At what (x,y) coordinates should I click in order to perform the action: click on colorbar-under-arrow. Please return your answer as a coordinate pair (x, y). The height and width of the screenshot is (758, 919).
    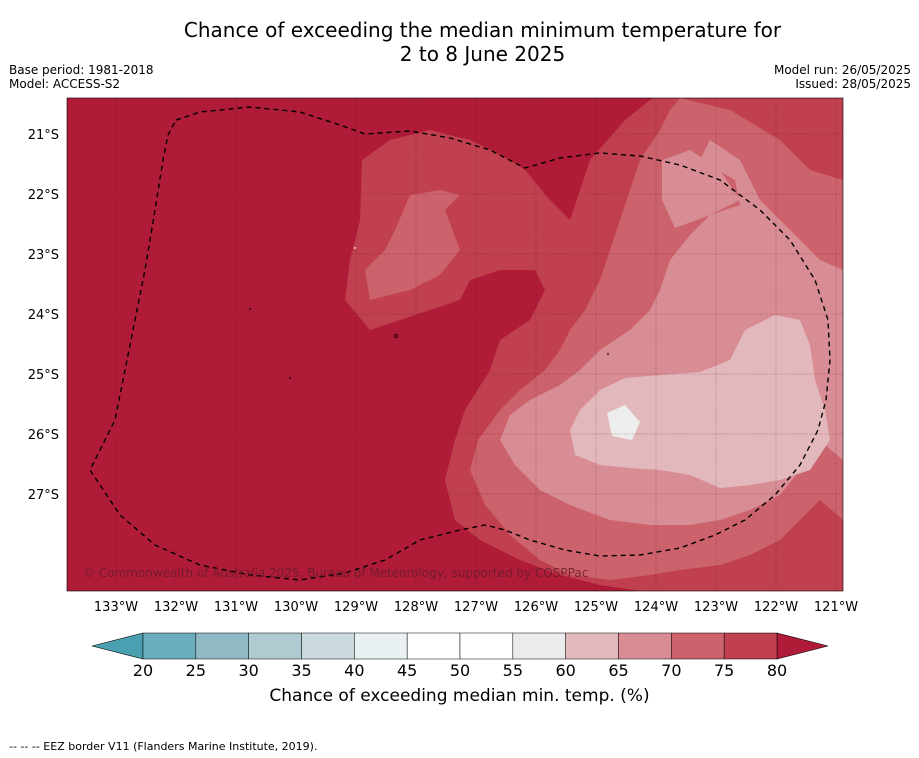
    Looking at the image, I should click on (117, 646).